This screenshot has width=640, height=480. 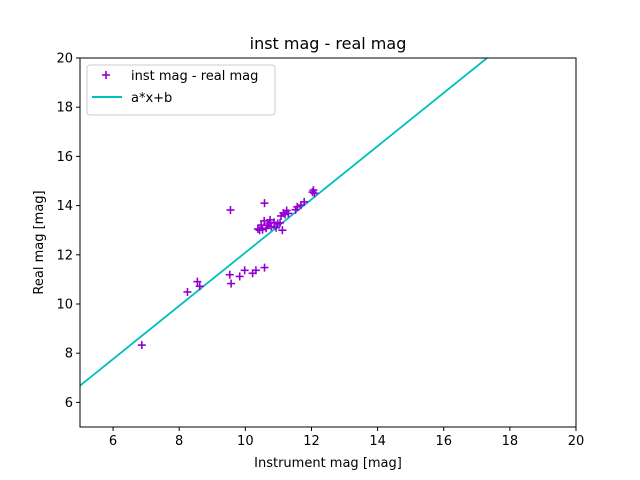 I want to click on y-tick-label: 18, so click(x=64, y=108).